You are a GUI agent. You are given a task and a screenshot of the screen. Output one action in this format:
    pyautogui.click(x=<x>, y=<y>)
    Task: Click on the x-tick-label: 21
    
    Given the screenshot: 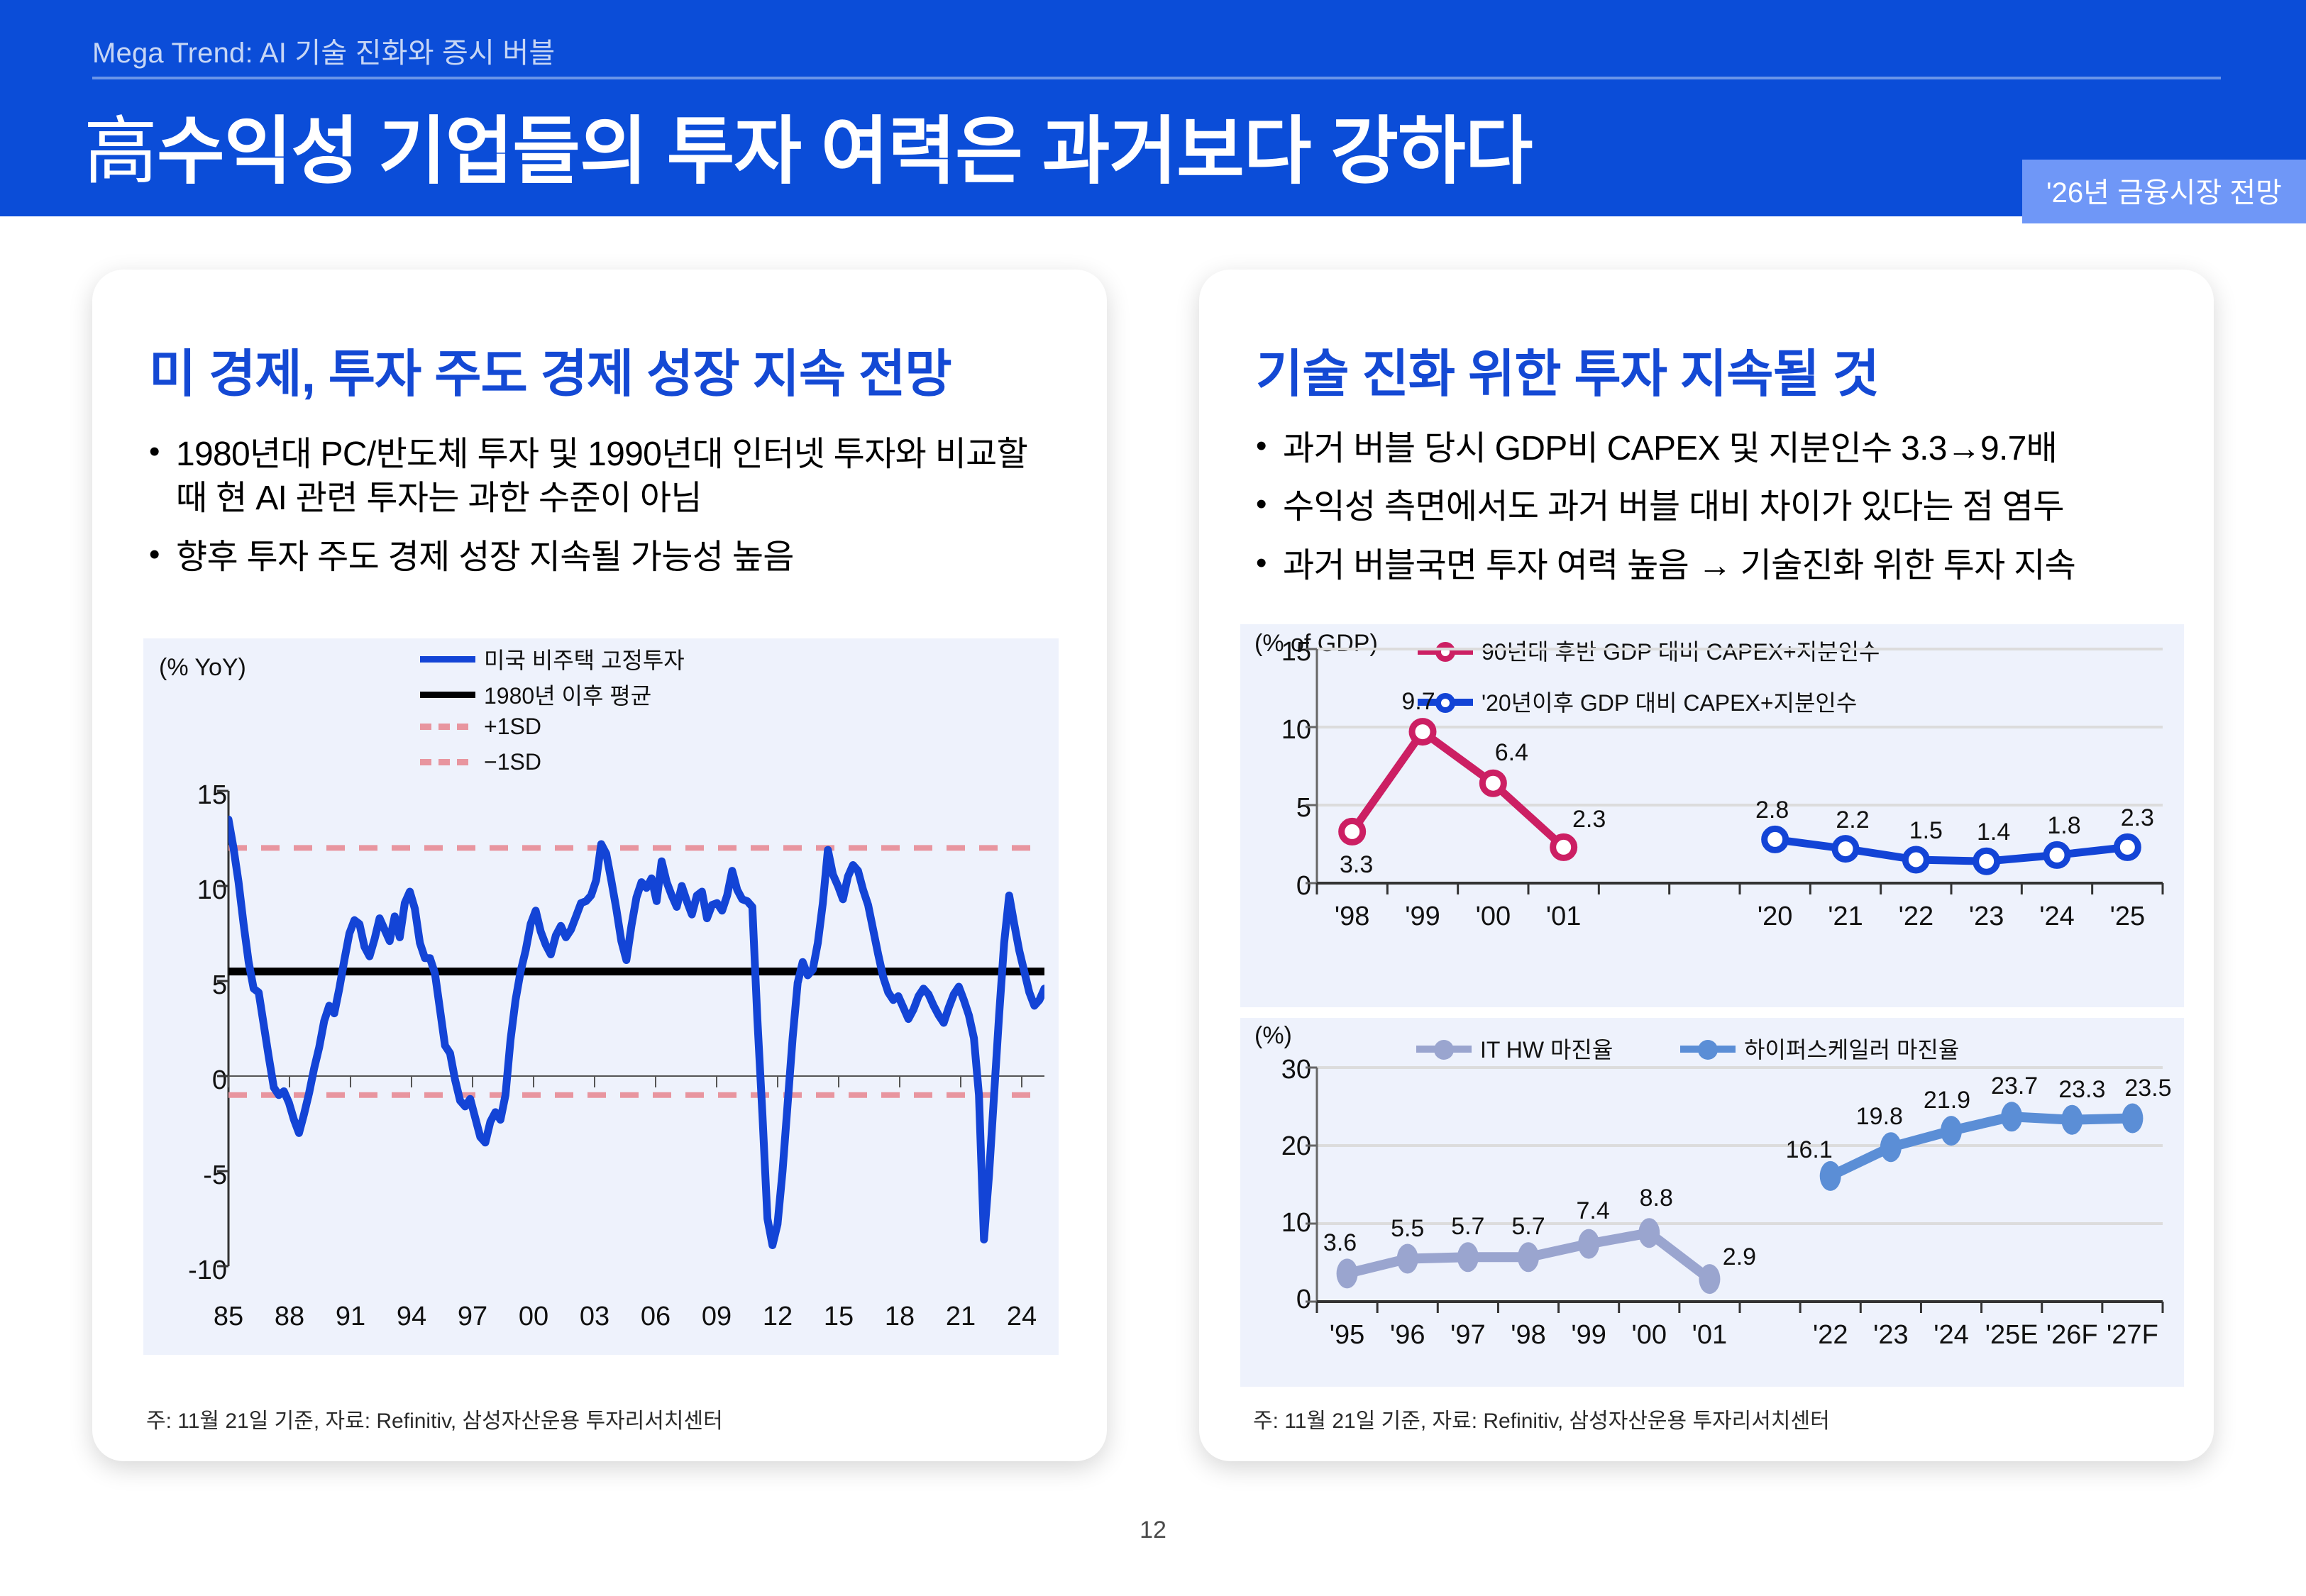 What is the action you would take?
    pyautogui.click(x=960, y=1316)
    